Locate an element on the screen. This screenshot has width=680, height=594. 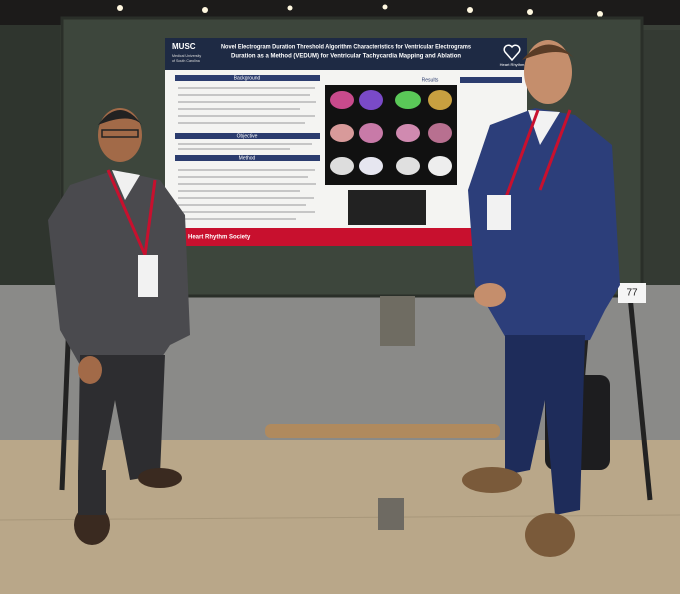
booth-sign is located at coordinates (632, 293).